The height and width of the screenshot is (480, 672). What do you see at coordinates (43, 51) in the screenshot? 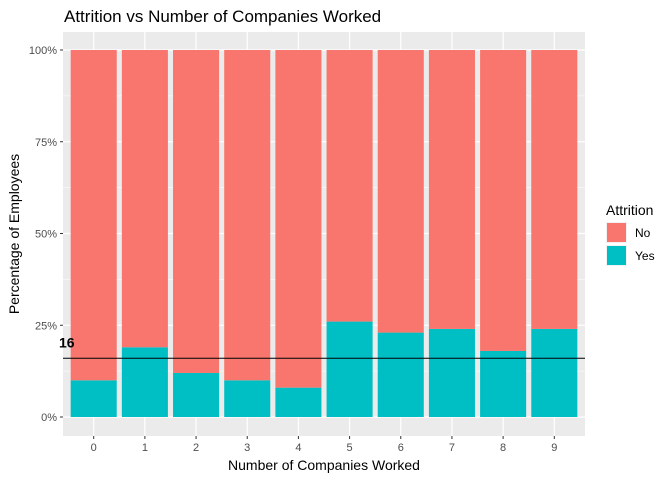
I see `y-tick-label: 100%` at bounding box center [43, 51].